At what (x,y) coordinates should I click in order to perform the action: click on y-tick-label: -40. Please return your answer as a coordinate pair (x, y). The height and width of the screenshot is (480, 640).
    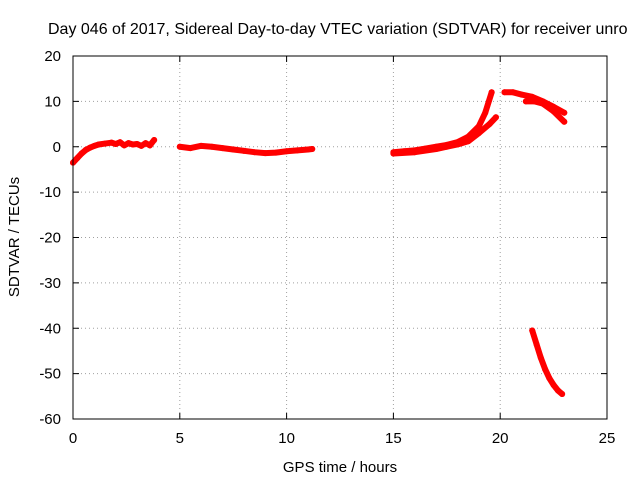
    Looking at the image, I should click on (50, 328).